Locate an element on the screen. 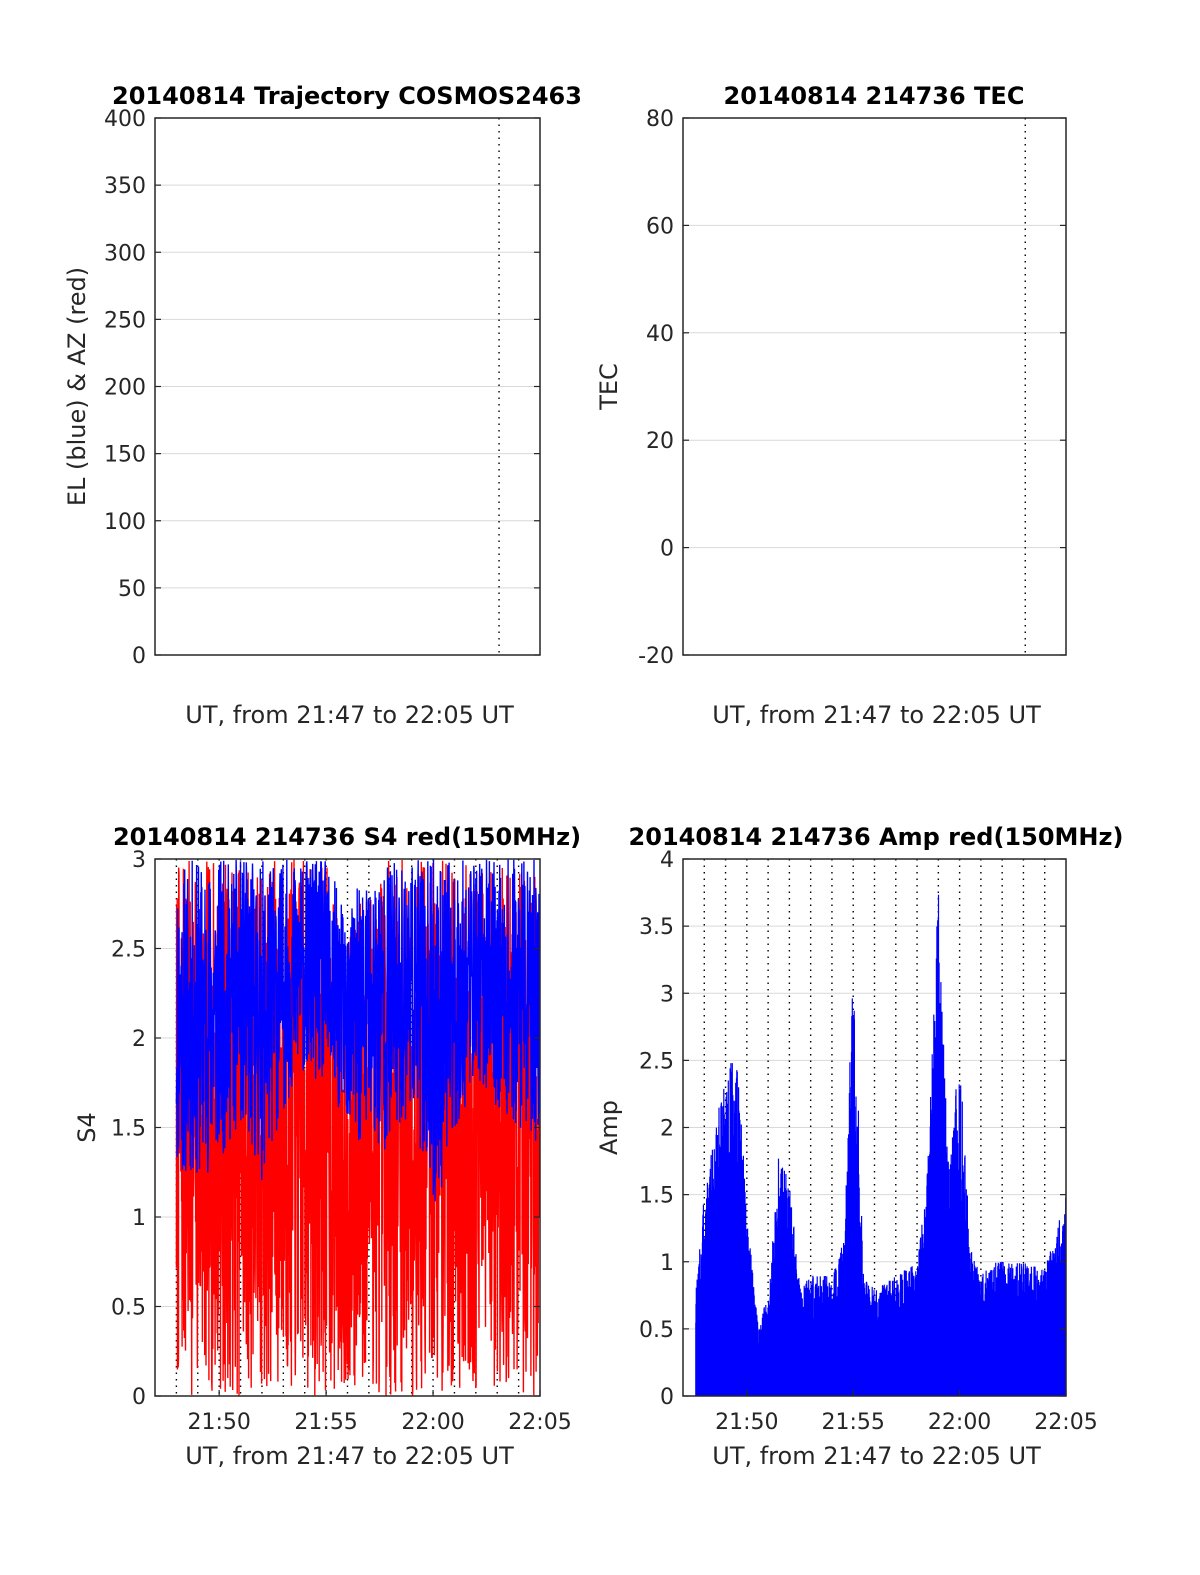 This screenshot has height=1575, width=1200. chart-title: 20140814 214736 S4 red(150MHz) is located at coordinates (347, 837).